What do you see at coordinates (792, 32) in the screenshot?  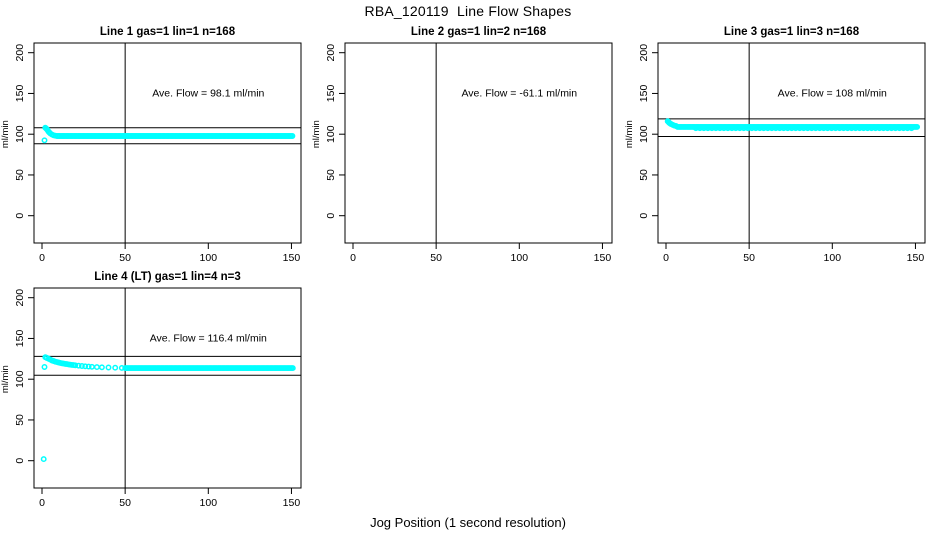 I see `panel-title: Line 3 gas=1 lin=3 n=168` at bounding box center [792, 32].